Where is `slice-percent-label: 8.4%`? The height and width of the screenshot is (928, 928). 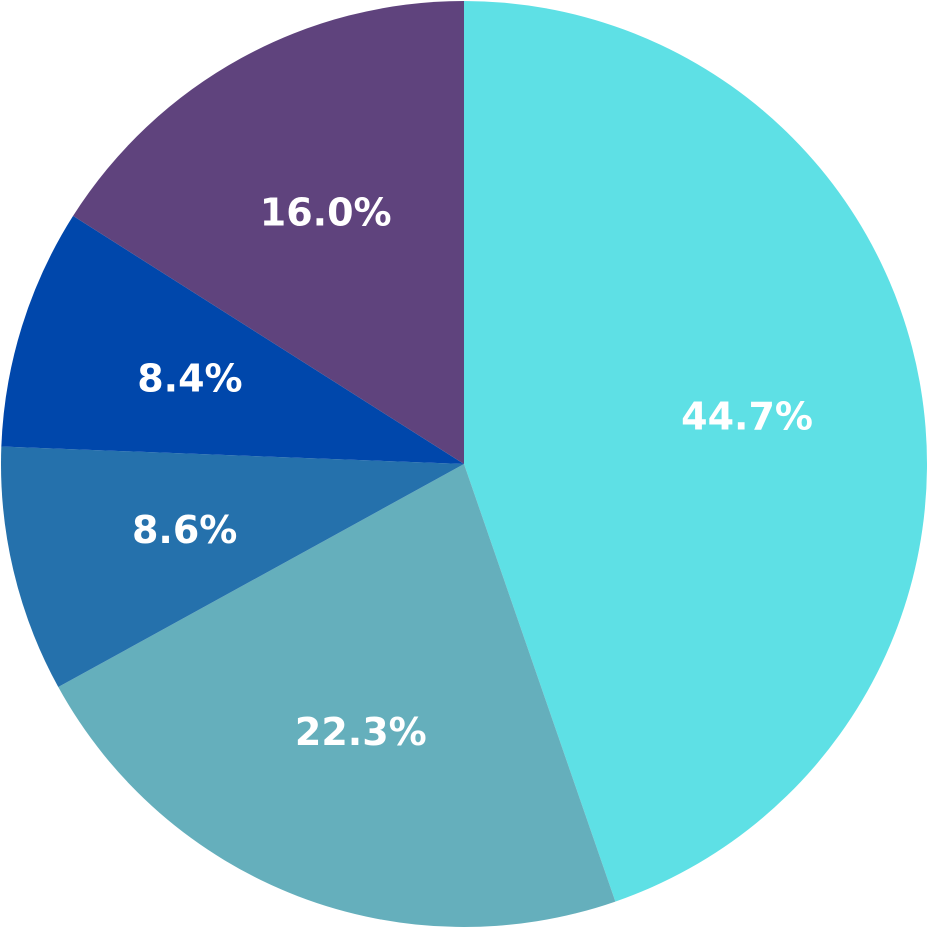
slice-percent-label: 8.4% is located at coordinates (189, 379).